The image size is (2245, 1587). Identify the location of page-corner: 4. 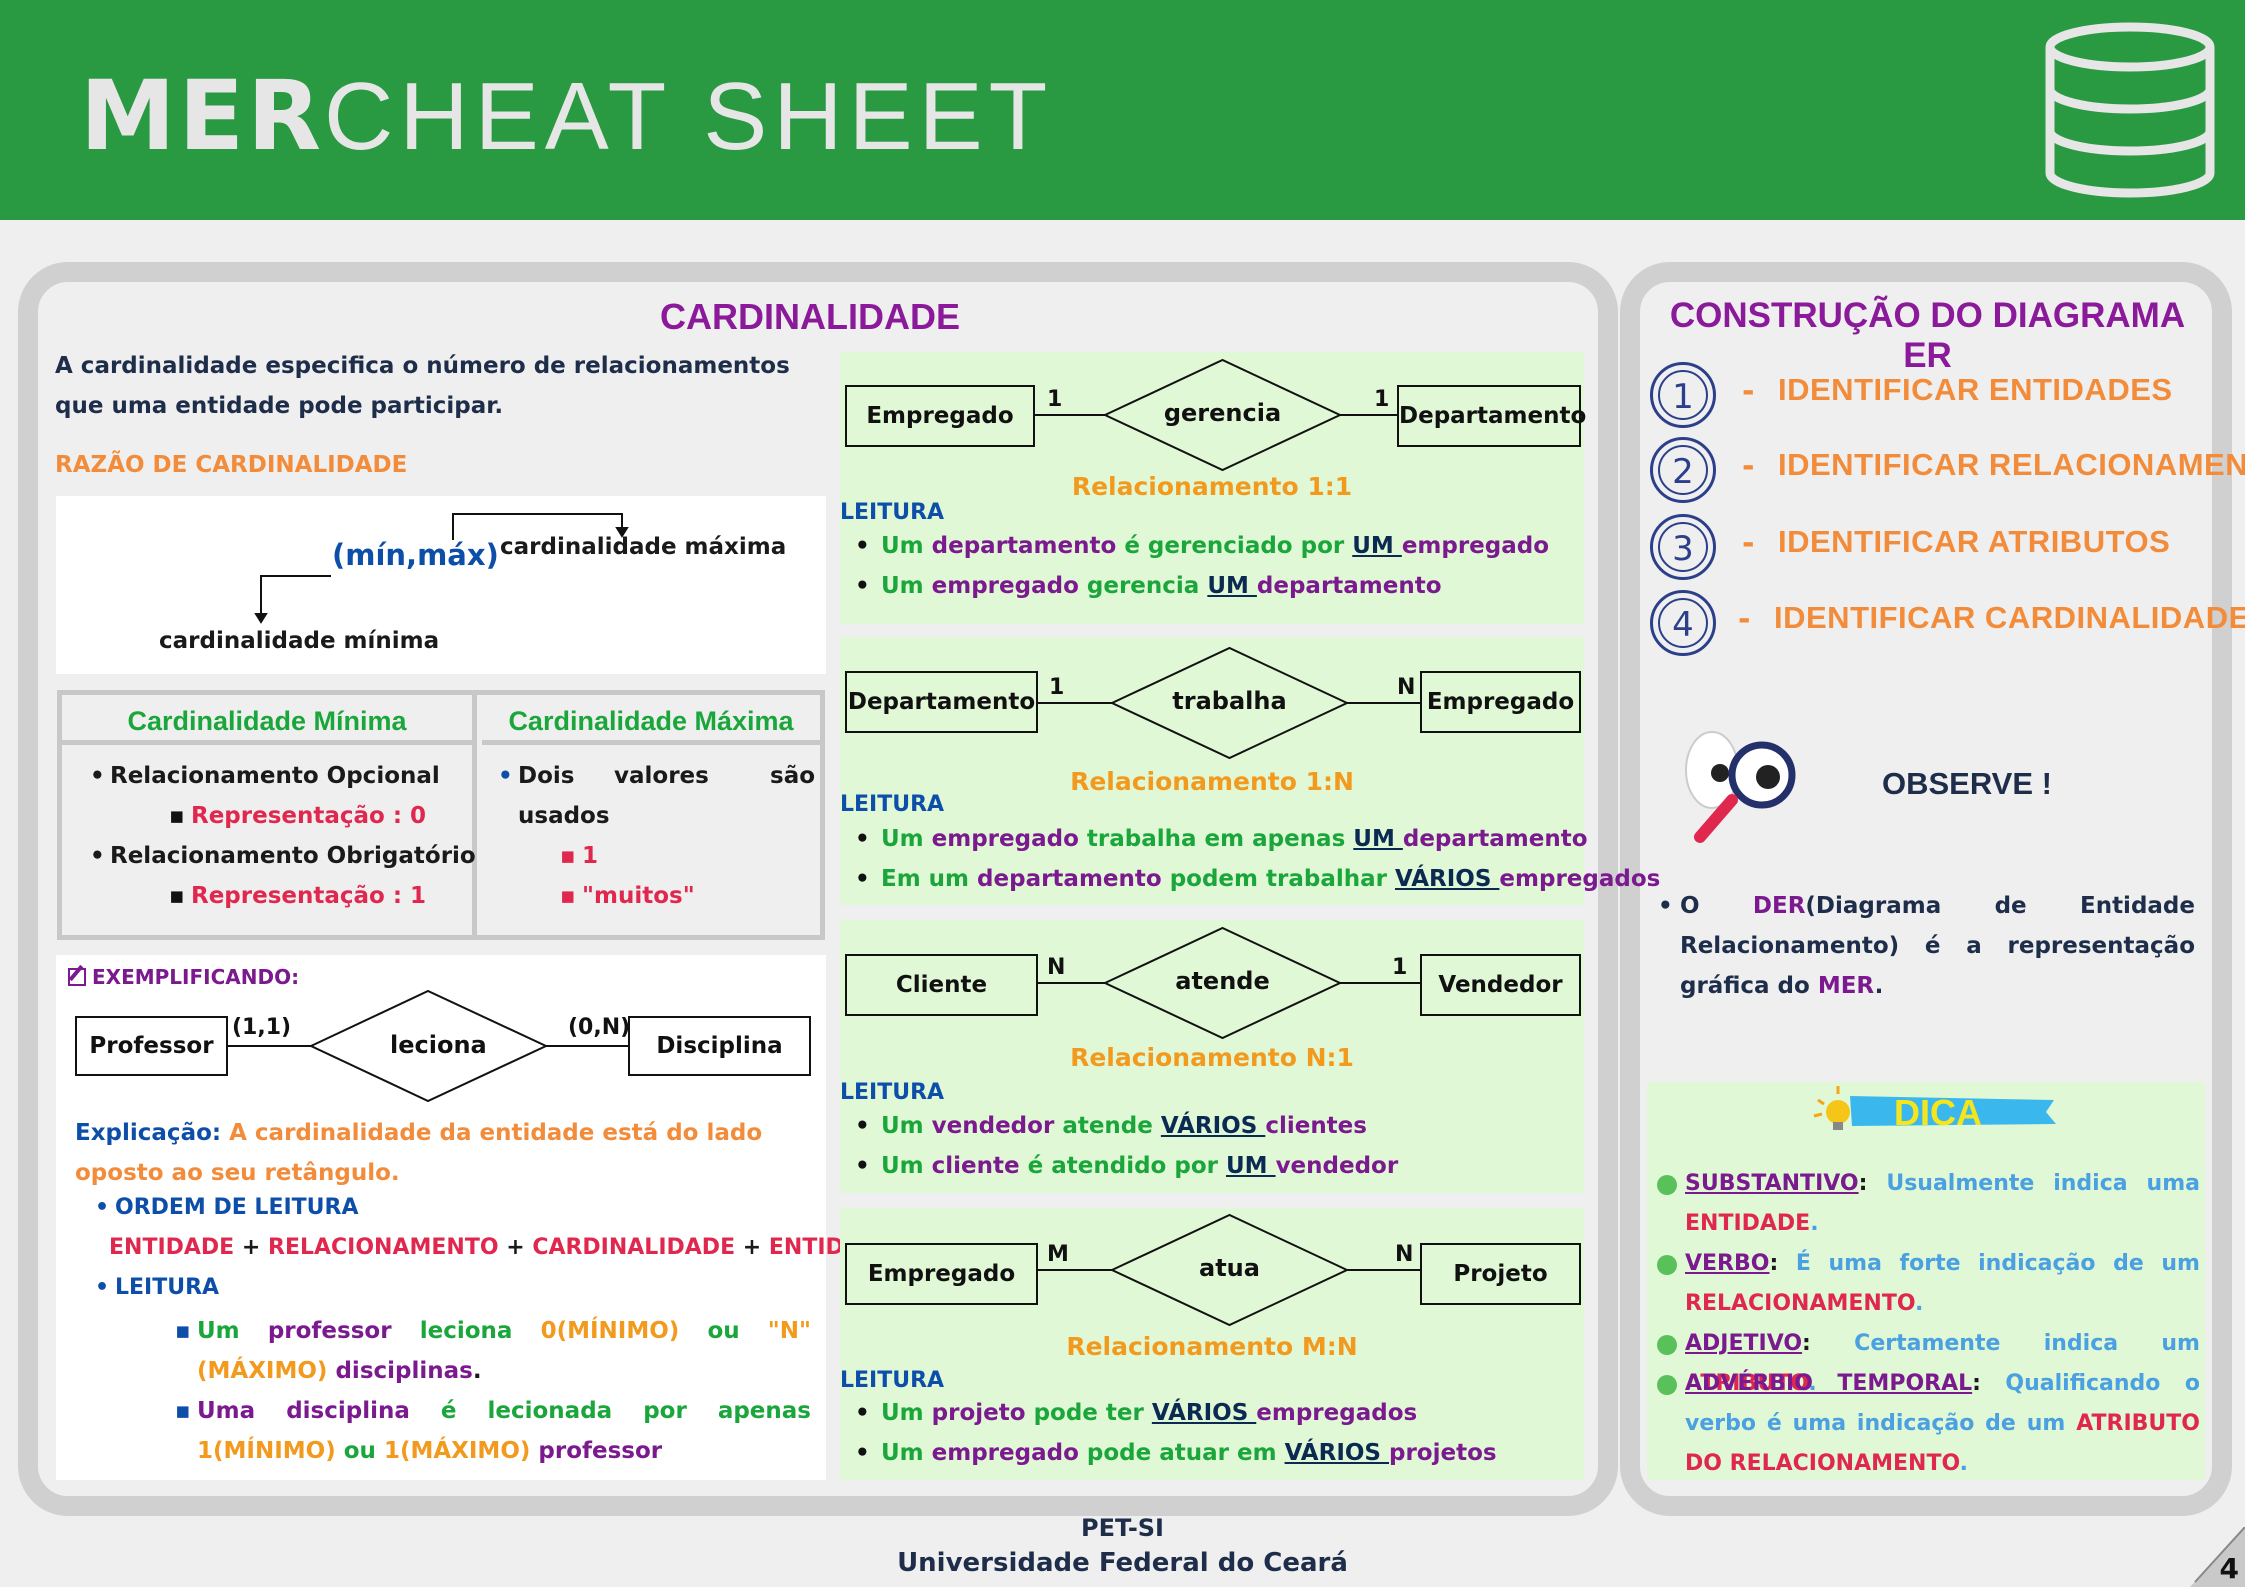
(2217, 1557).